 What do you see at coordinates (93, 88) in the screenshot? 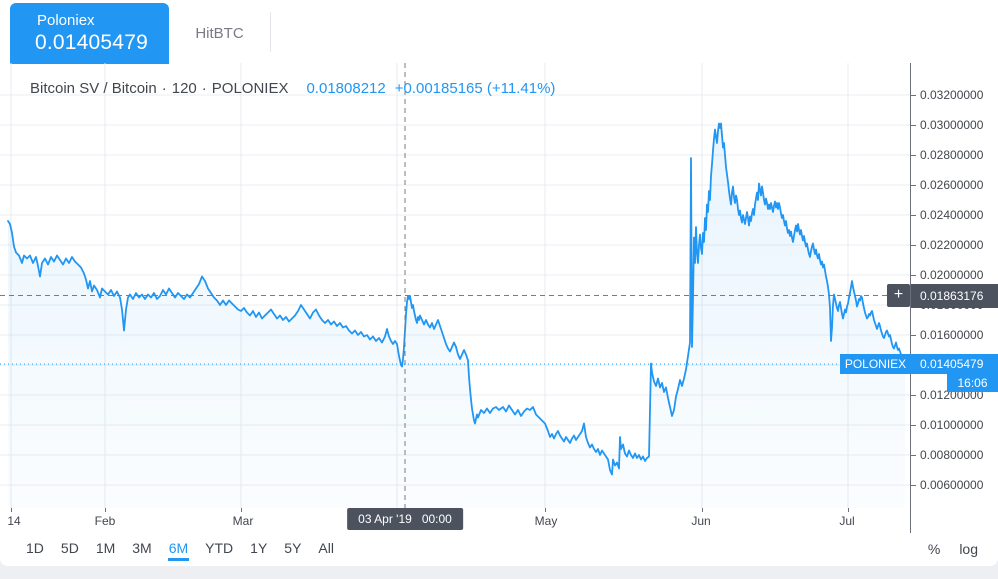
I see `symbol-name: Bitcoin SV / Bitcoin` at bounding box center [93, 88].